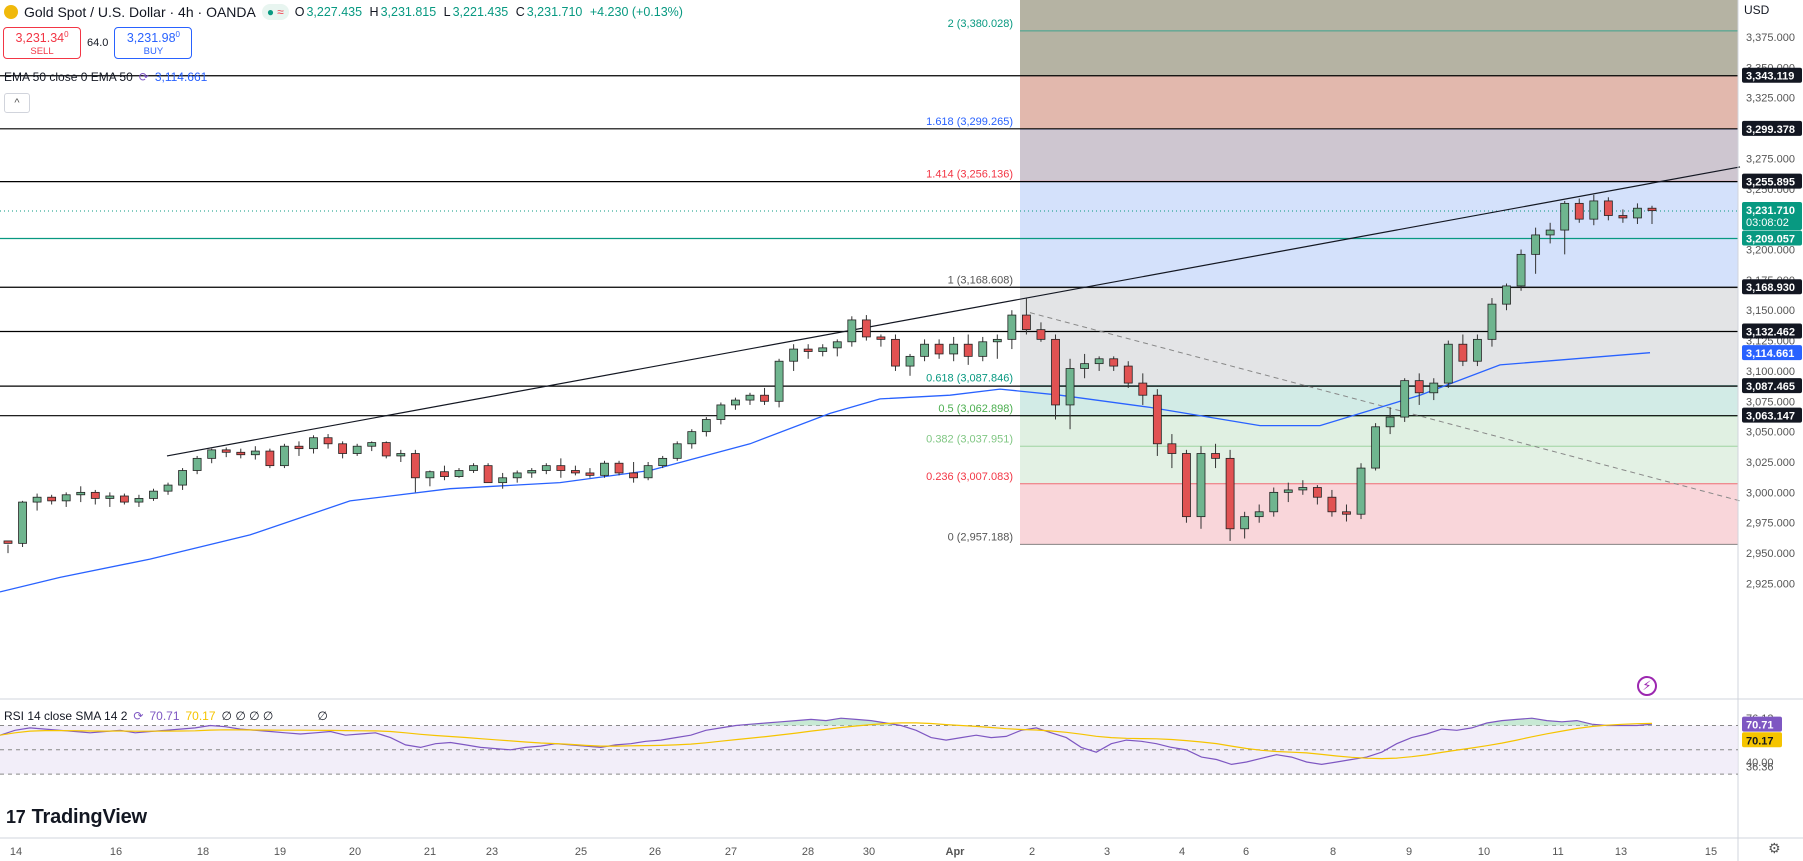  Describe the element at coordinates (105, 77) in the screenshot. I see `ema-legend: EMA 50 close 0 EMA 50 ⟳ 3,114.661` at that location.